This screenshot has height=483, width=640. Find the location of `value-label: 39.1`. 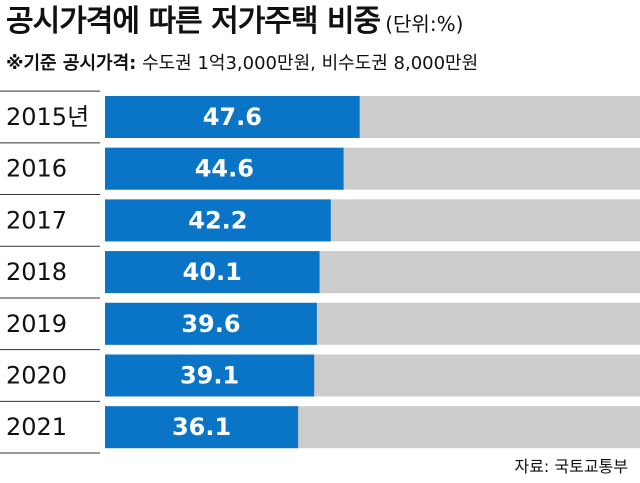

value-label: 39.1 is located at coordinates (209, 376).